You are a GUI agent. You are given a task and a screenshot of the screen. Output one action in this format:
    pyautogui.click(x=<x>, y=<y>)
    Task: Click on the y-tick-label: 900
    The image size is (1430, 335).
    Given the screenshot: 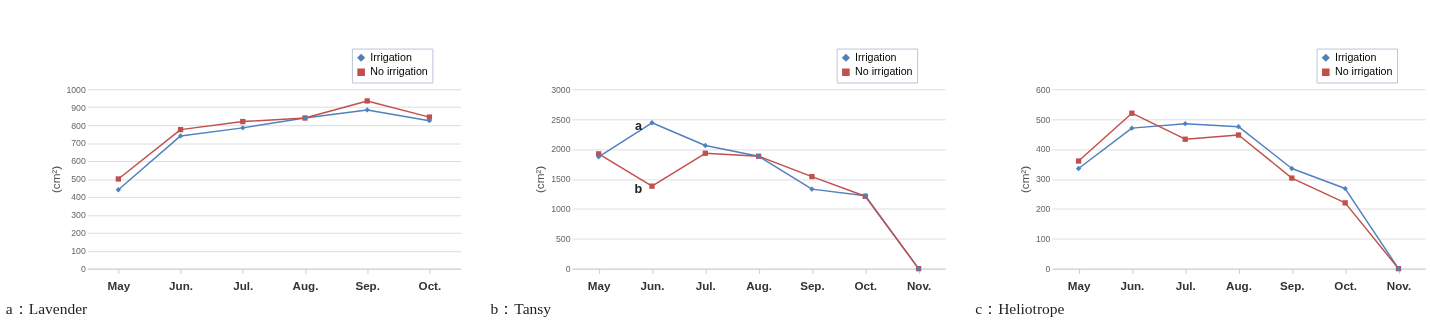 What is the action you would take?
    pyautogui.click(x=78, y=107)
    